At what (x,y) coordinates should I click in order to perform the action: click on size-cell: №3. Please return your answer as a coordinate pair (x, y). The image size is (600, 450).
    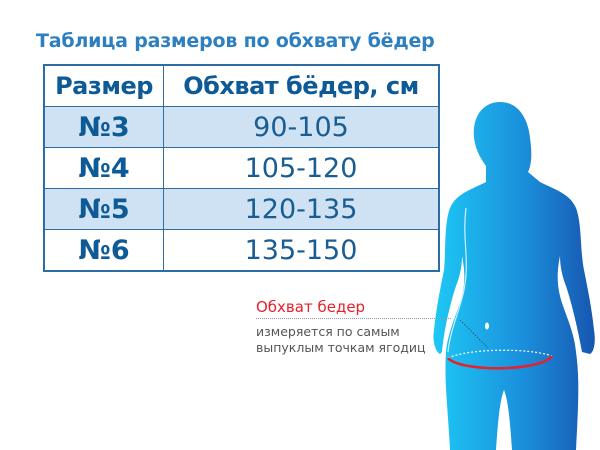
    Looking at the image, I should click on (103, 127).